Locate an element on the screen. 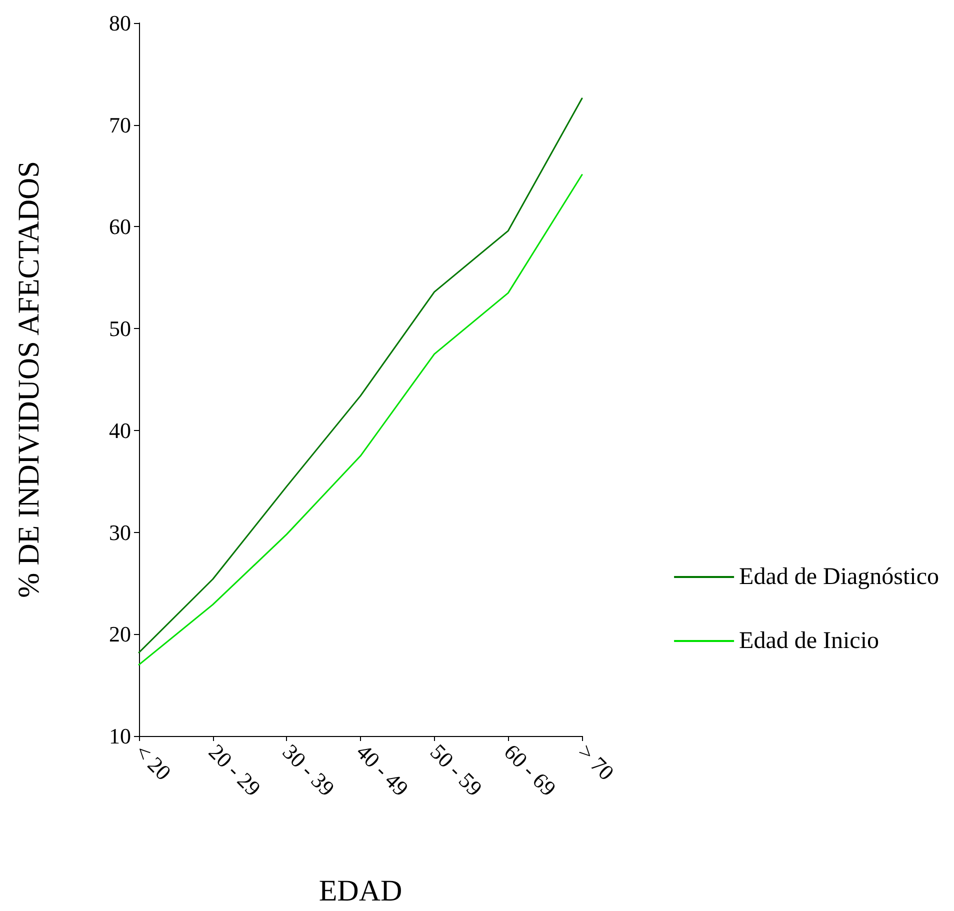 This screenshot has width=954, height=911. x-tick-label: 40 - 49 is located at coordinates (383, 770).